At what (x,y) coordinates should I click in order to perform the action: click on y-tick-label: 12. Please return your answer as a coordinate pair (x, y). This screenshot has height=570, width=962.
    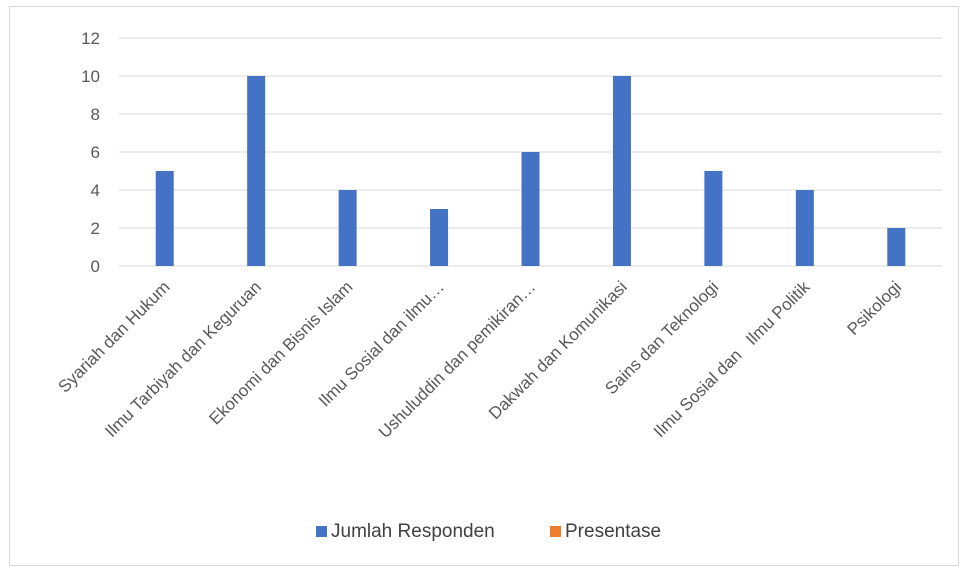
    Looking at the image, I should click on (90, 38).